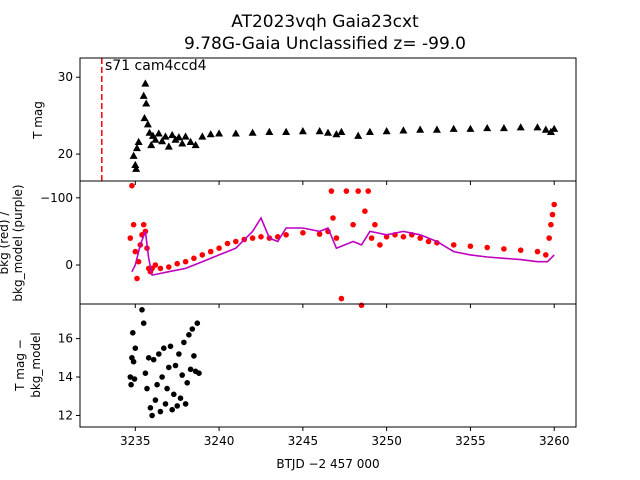 The image size is (640, 480). I want to click on y-tick-label: 16, so click(65, 339).